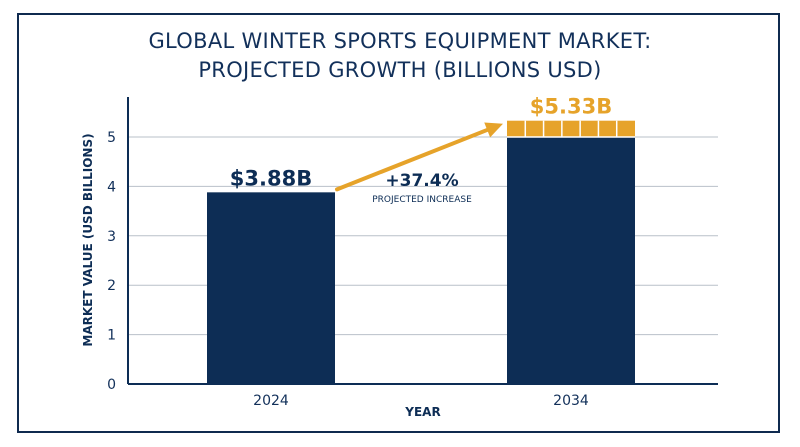  Describe the element at coordinates (422, 412) in the screenshot. I see `x-axis-title: YEAR` at that location.